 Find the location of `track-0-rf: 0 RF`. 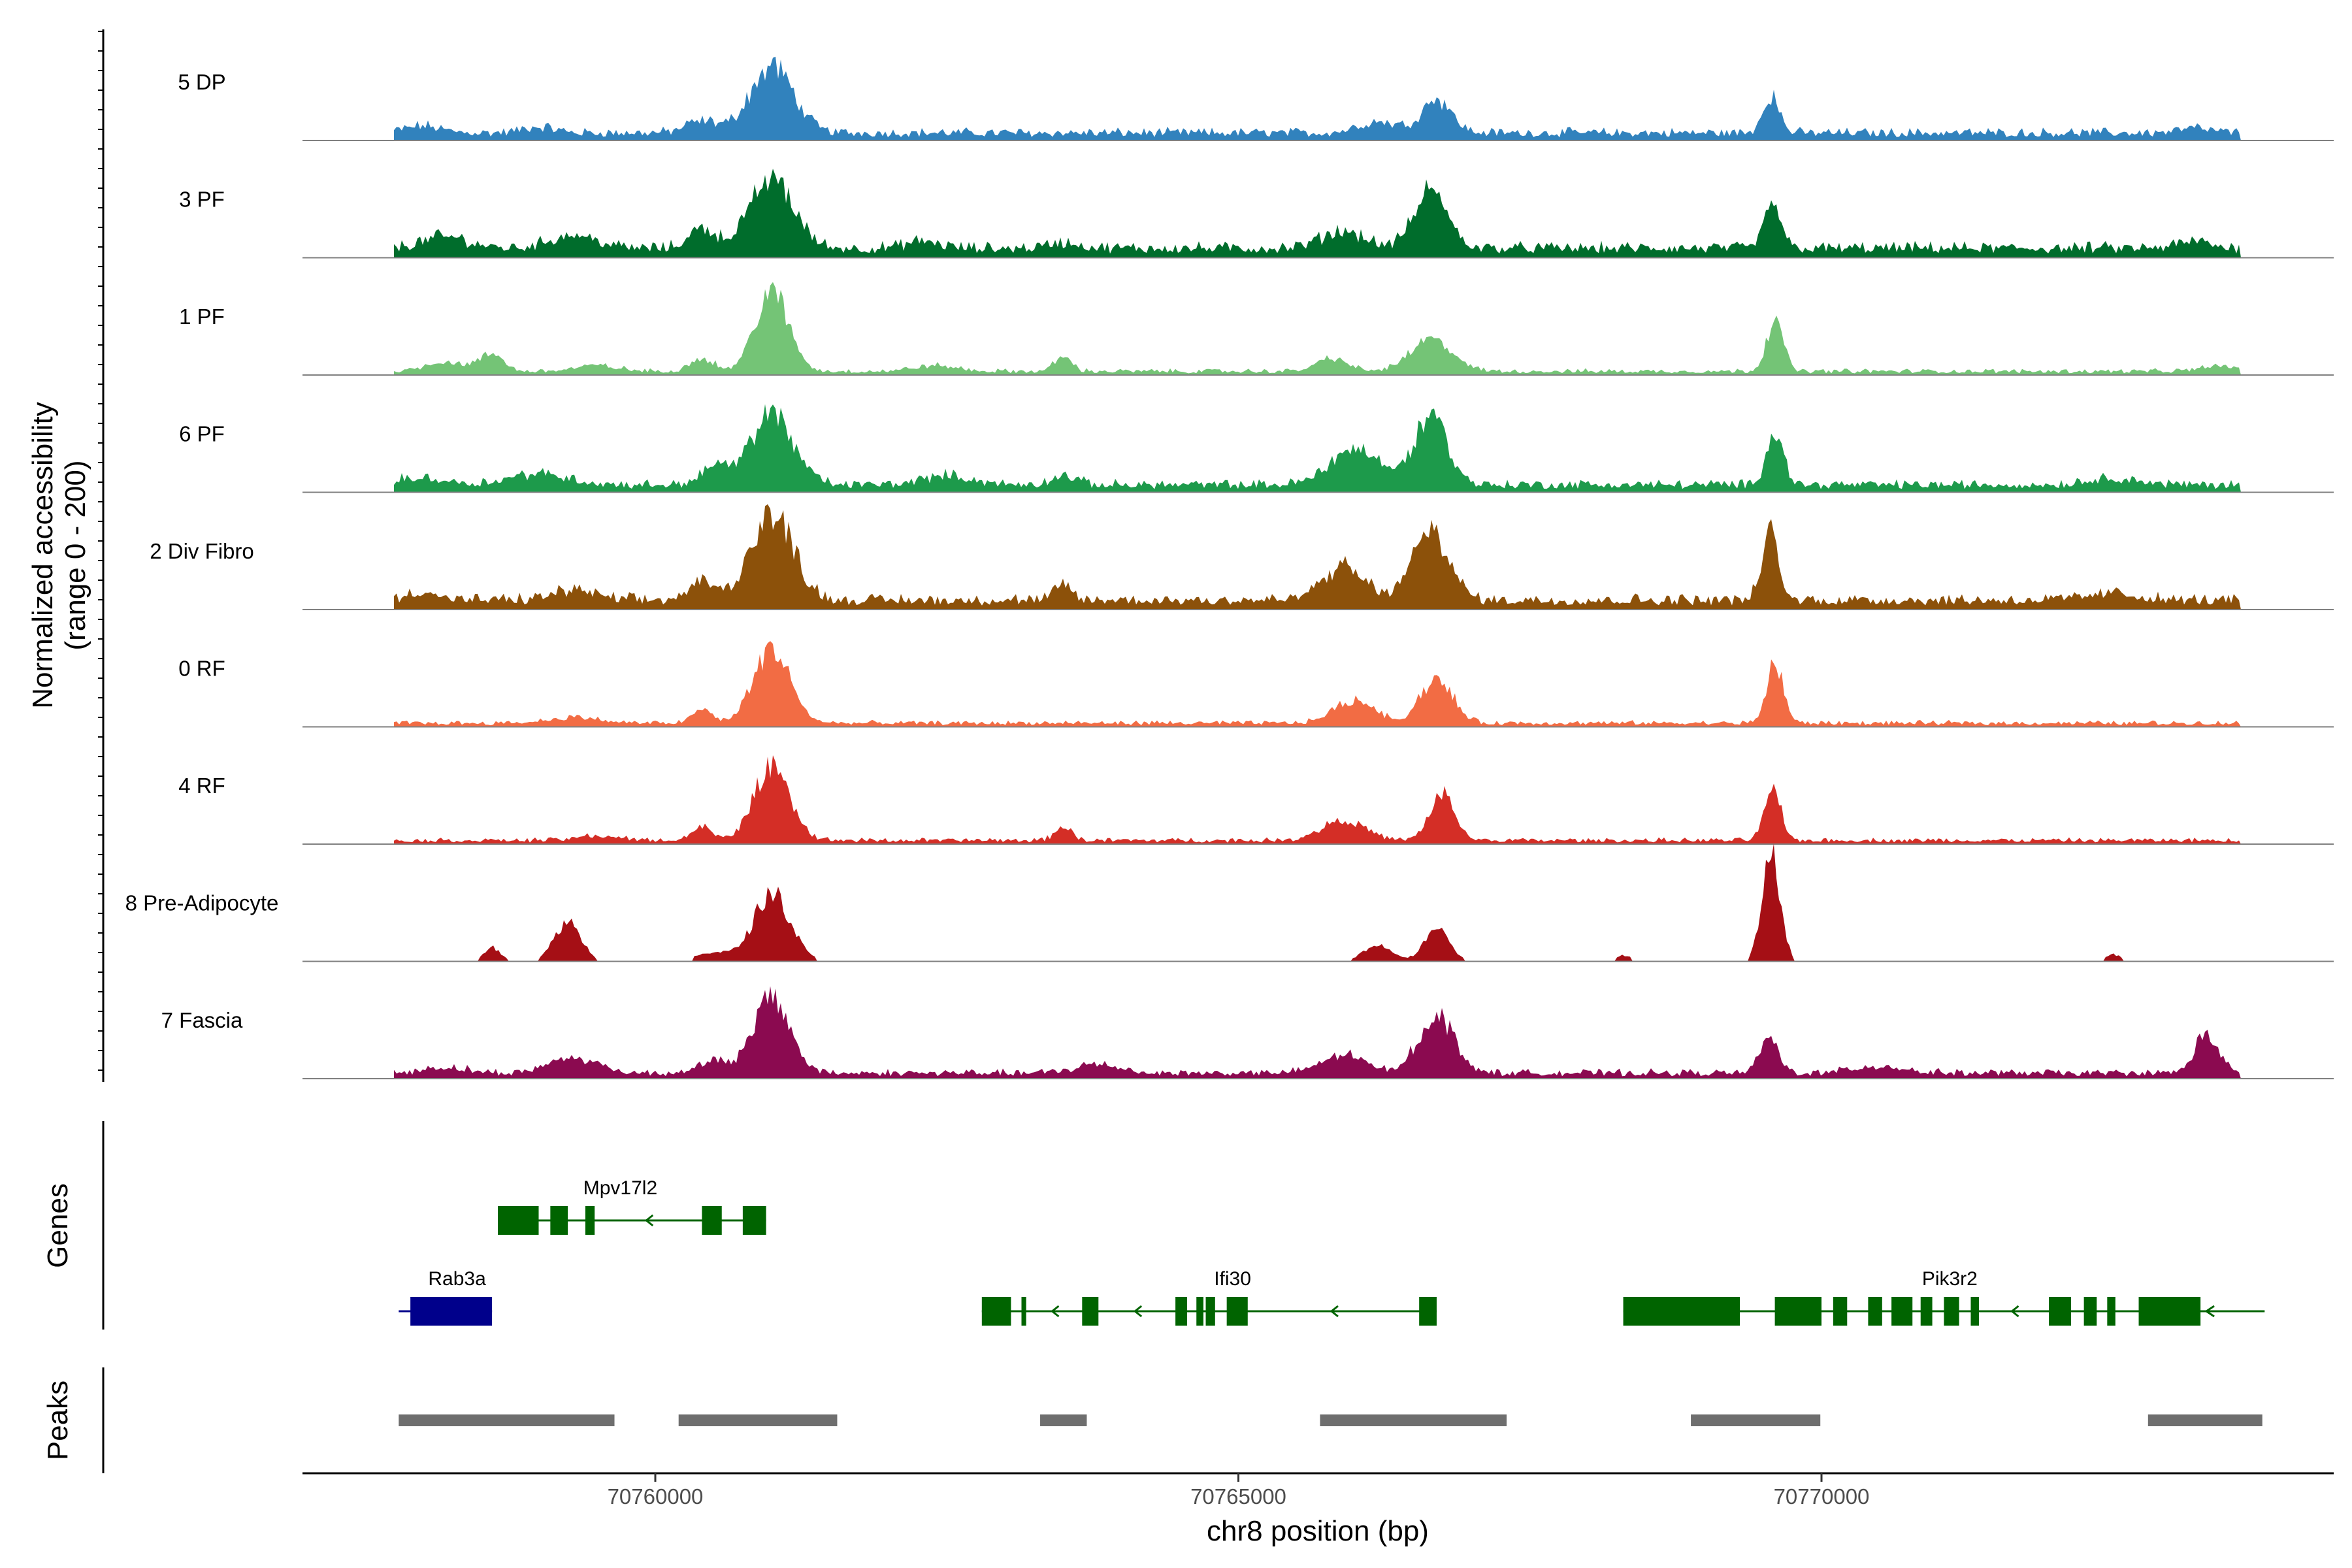

track-0-rf: 0 RF is located at coordinates (1256, 684).